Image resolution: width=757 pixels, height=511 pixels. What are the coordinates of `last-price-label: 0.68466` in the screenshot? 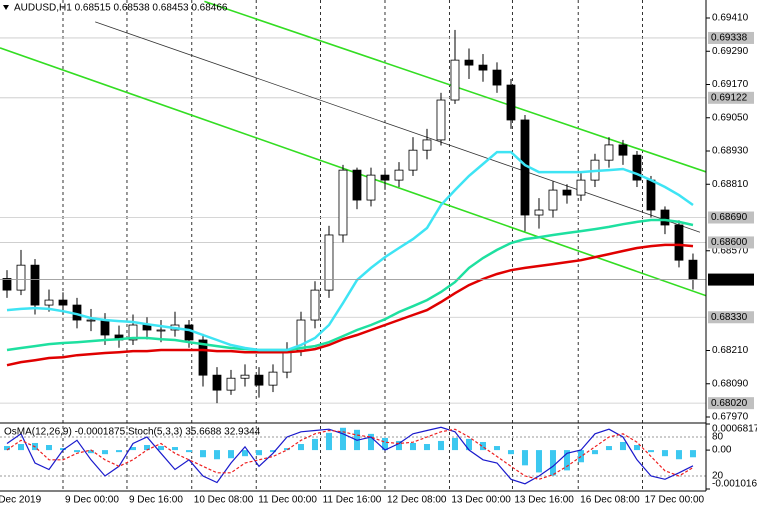 It's located at (729, 279).